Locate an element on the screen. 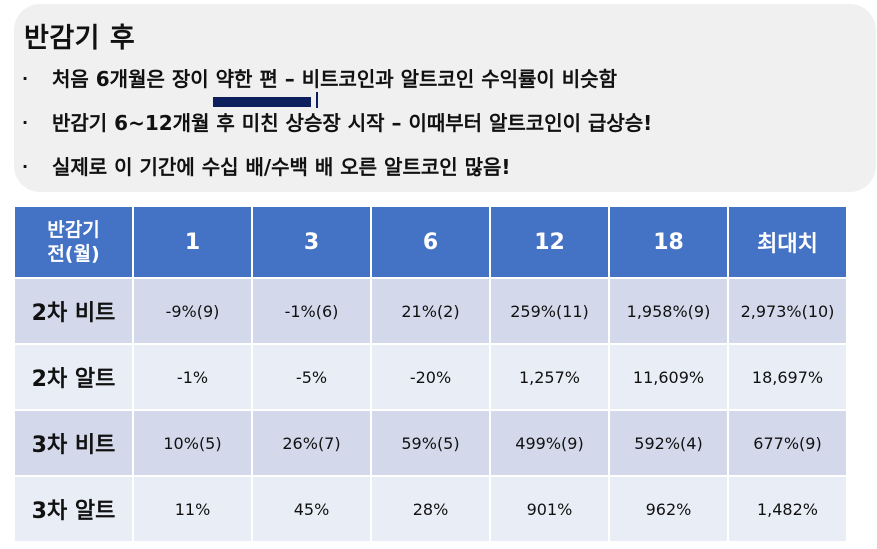 The height and width of the screenshot is (549, 877). corner-header: 반감기 전(월) is located at coordinates (73, 242).